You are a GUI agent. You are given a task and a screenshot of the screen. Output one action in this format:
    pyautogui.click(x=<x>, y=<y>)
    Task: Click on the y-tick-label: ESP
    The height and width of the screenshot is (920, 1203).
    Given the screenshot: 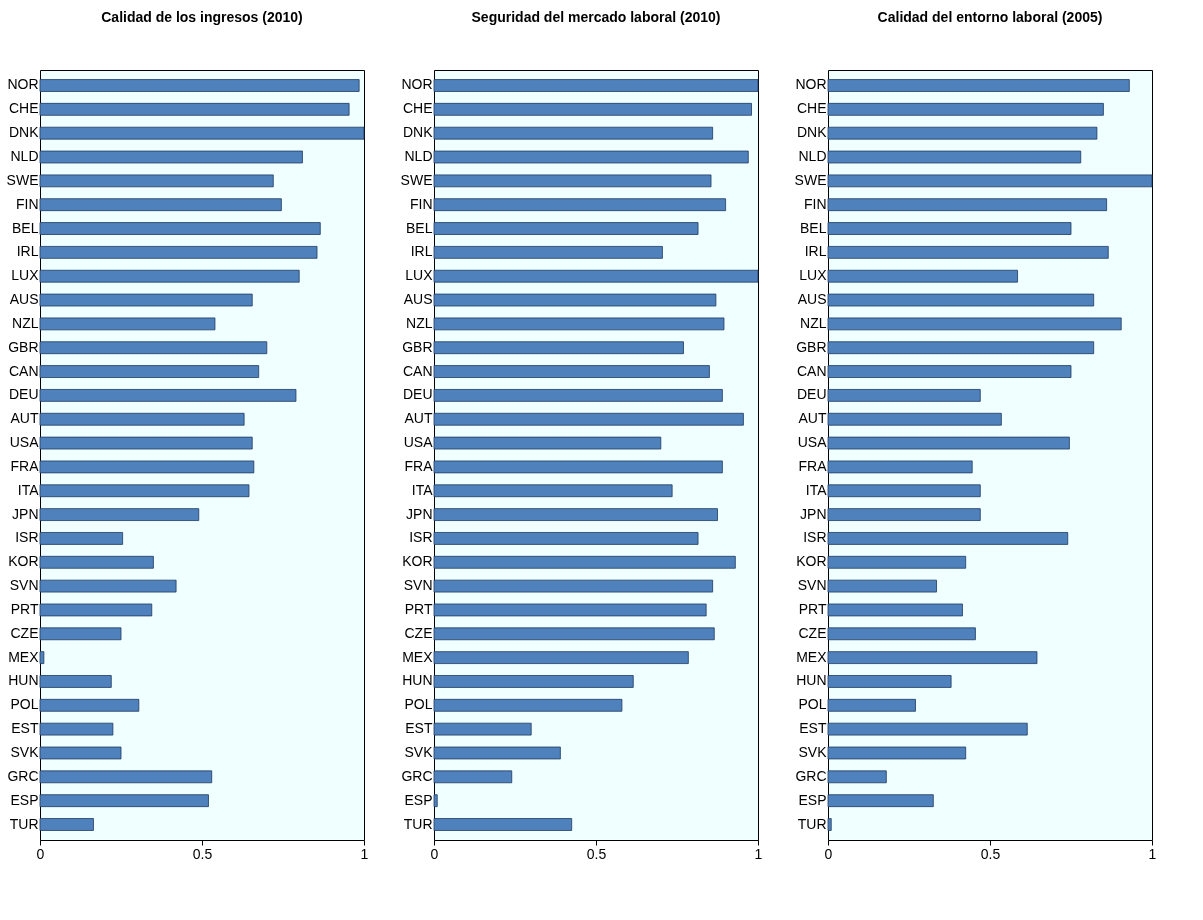 What is the action you would take?
    pyautogui.click(x=24, y=799)
    